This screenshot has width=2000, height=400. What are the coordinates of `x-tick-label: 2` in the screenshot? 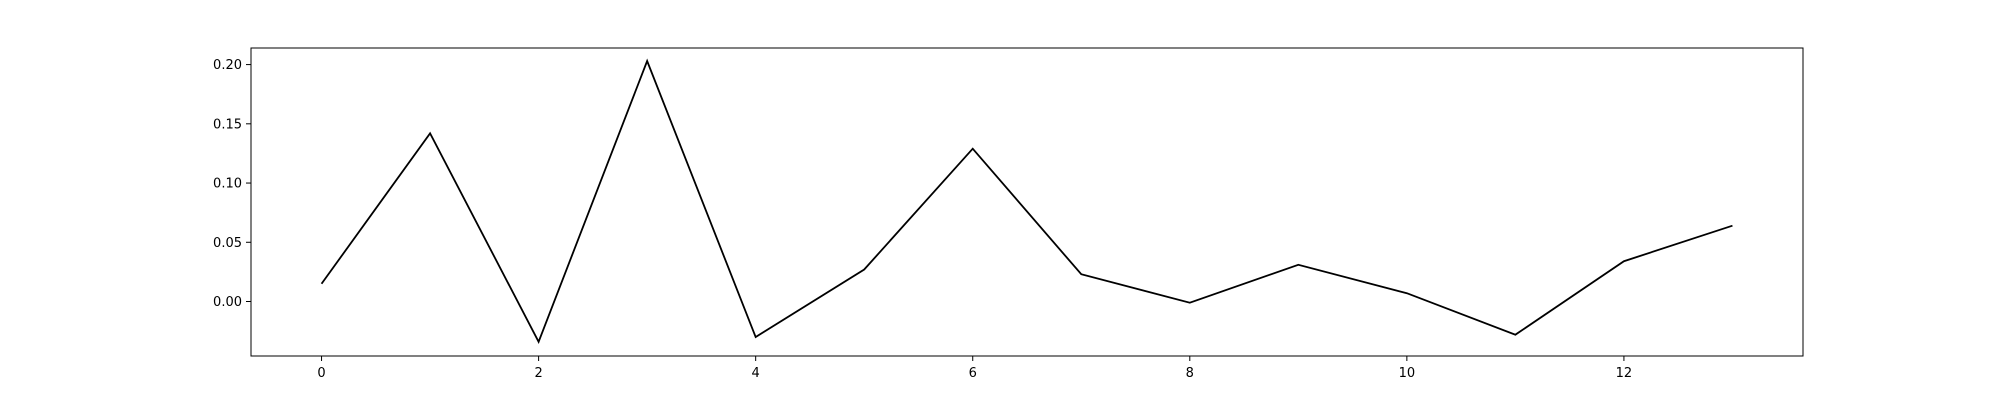 It's located at (538, 373).